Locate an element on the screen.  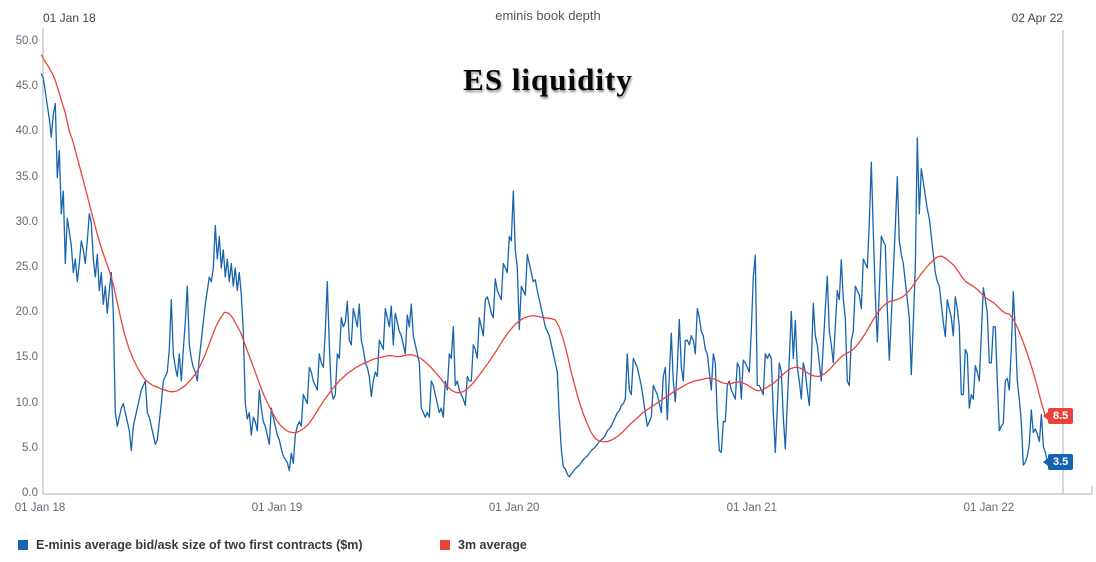
x-tick-label: 01 Jan 18 is located at coordinates (40, 508).